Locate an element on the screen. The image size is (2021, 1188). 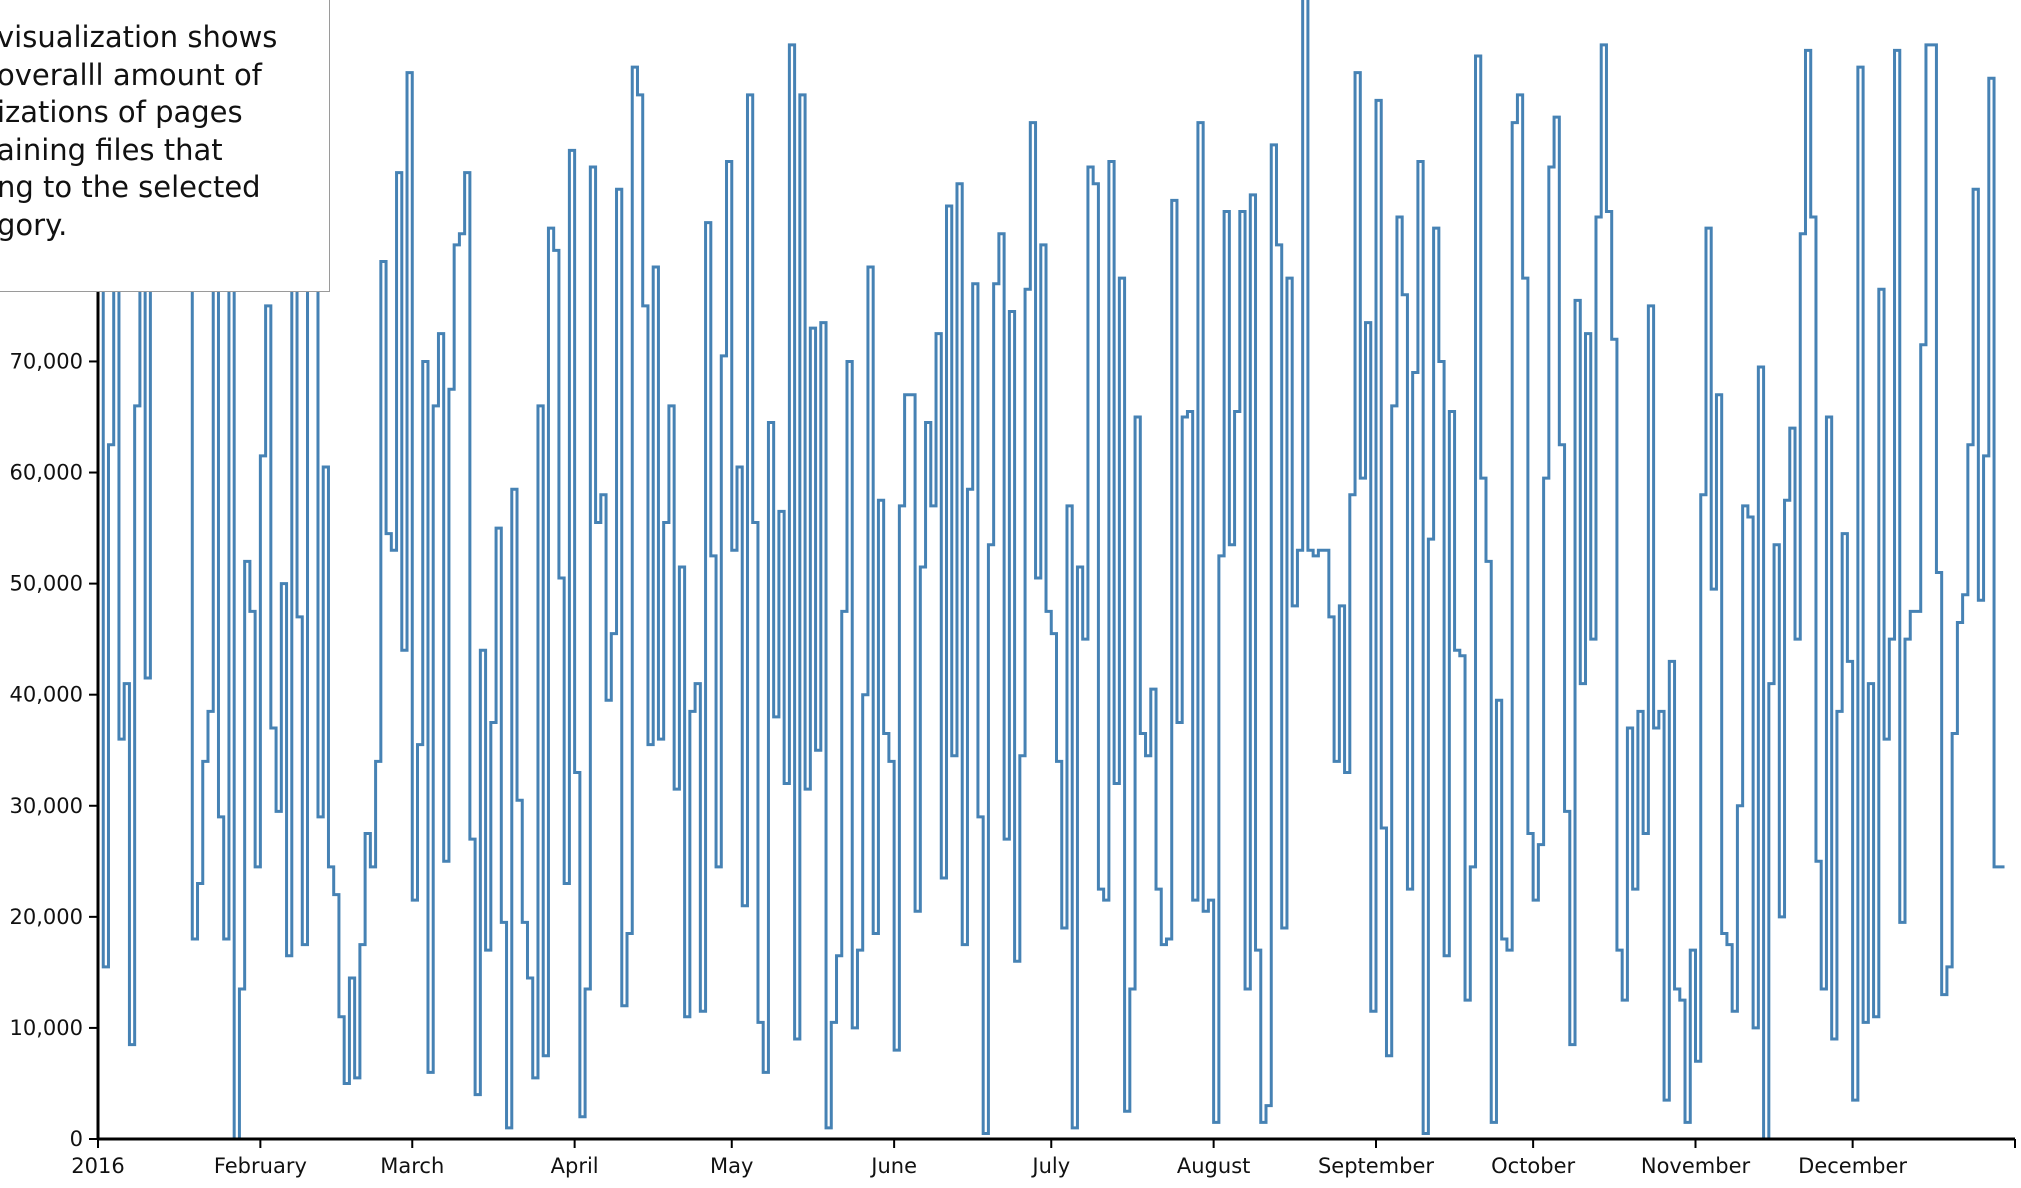
x-tick-label: April is located at coordinates (575, 1166).